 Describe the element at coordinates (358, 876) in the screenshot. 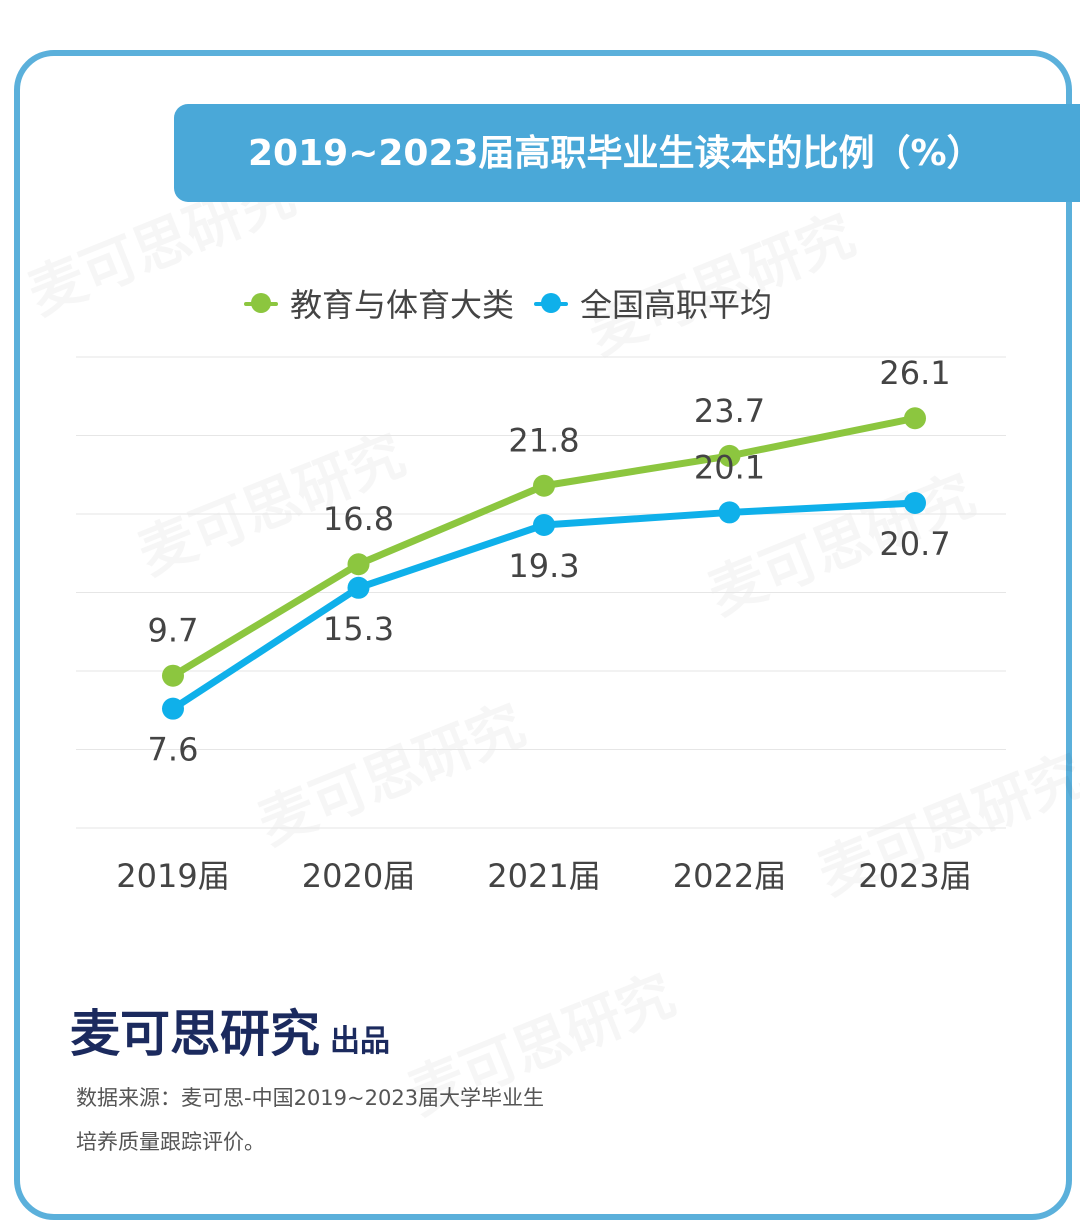

I see `x-tick-label: 2020届` at that location.